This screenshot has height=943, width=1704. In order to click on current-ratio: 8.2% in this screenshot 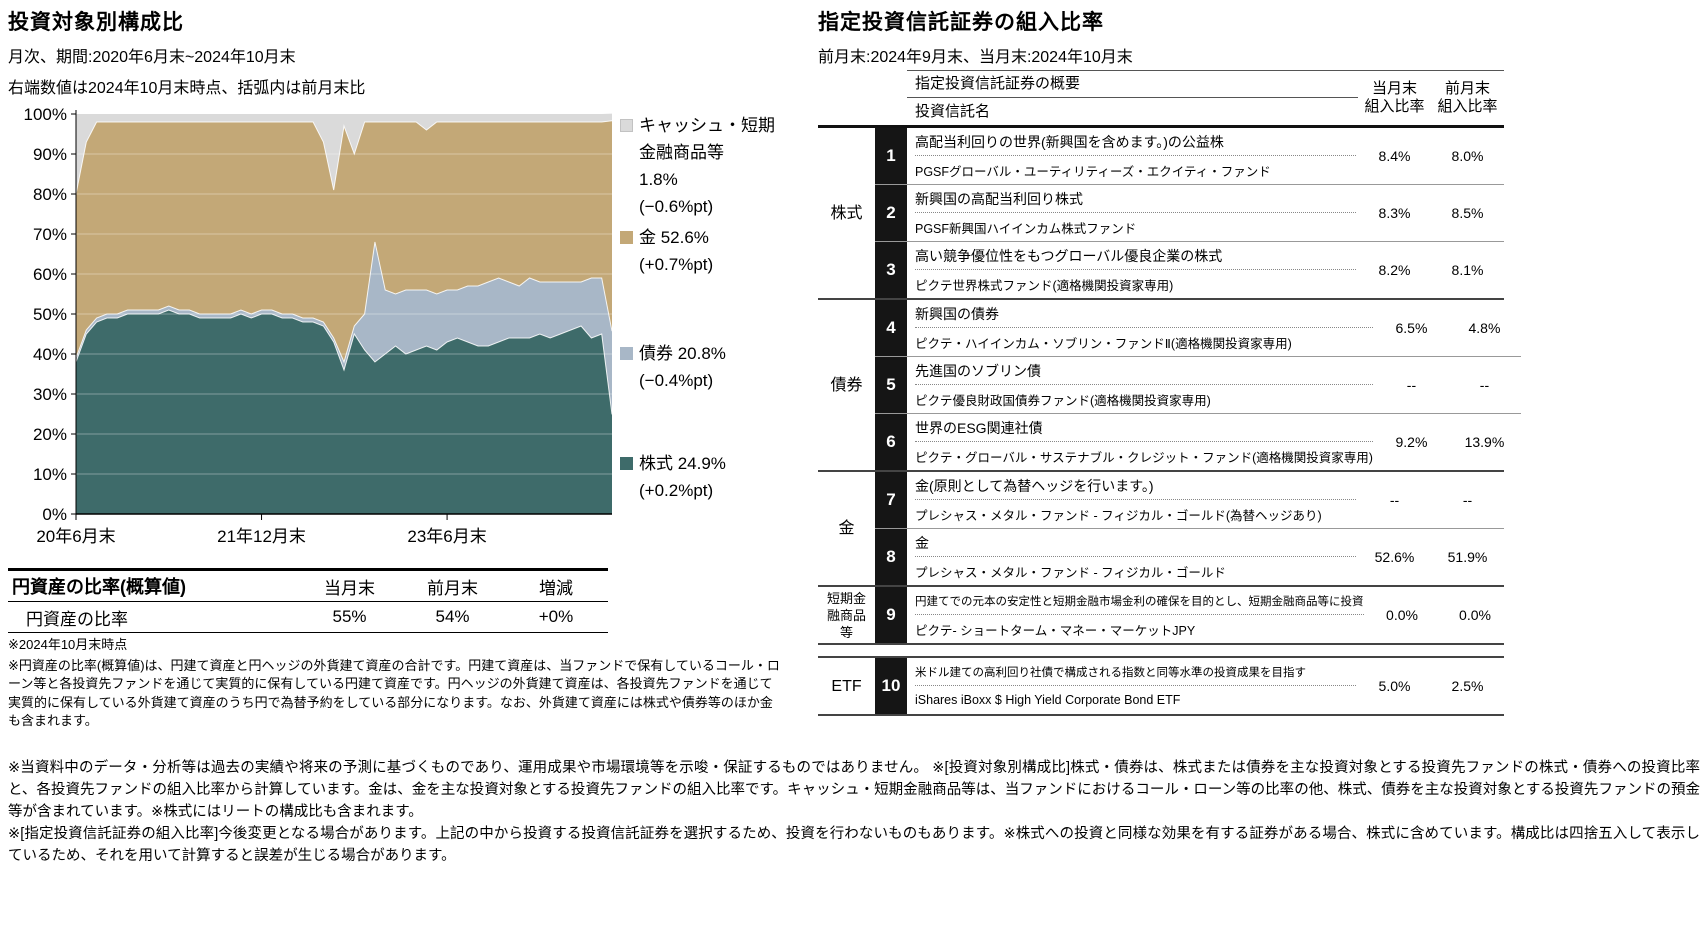, I will do `click(1394, 270)`.